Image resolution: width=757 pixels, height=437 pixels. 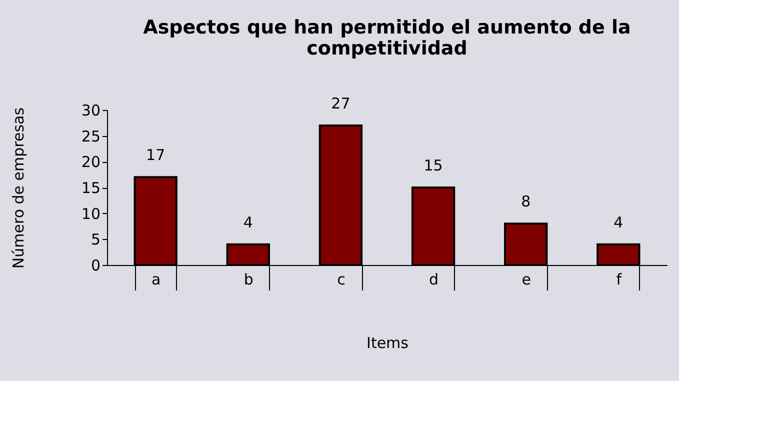 What do you see at coordinates (95, 239) in the screenshot?
I see `y-tick-label: 5` at bounding box center [95, 239].